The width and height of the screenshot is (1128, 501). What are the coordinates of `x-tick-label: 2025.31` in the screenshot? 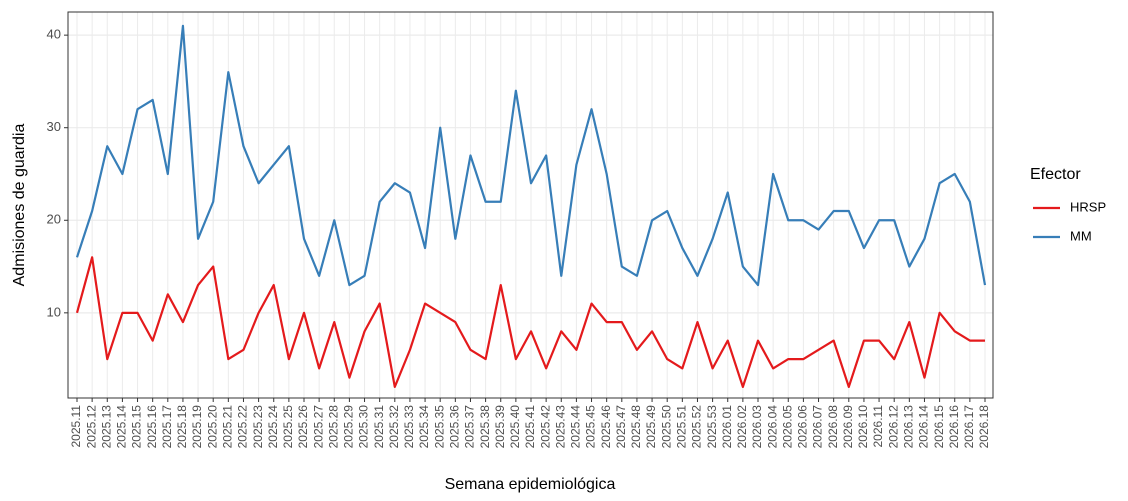 It's located at (379, 427).